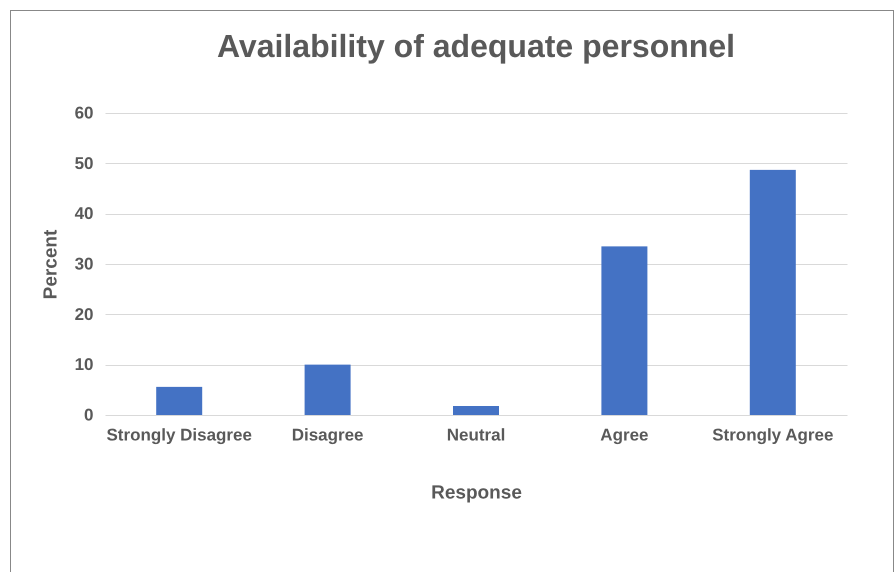 This screenshot has height=572, width=896. What do you see at coordinates (179, 435) in the screenshot?
I see `x-tick-label: Strongly Disagree` at bounding box center [179, 435].